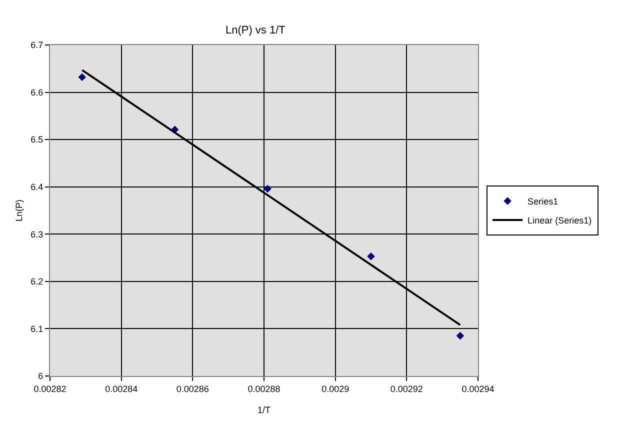 This screenshot has height=426, width=623. I want to click on legend-label: Linear (Series1), so click(560, 221).